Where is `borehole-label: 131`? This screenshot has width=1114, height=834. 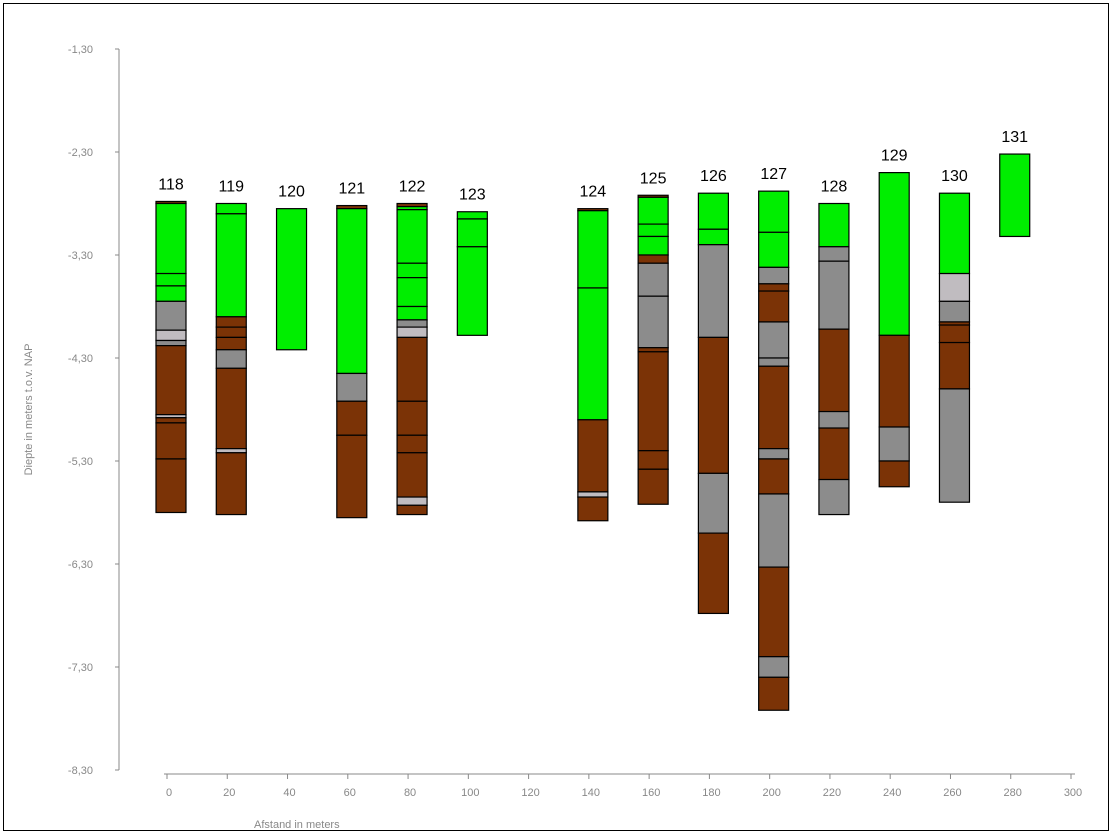
borehole-label: 131 is located at coordinates (1014, 137).